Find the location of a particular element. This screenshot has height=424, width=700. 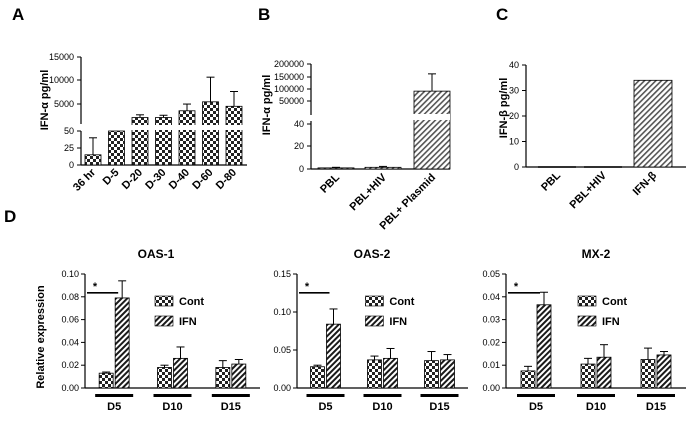

panel-a-xtick-label: D-5 is located at coordinates (111, 177).